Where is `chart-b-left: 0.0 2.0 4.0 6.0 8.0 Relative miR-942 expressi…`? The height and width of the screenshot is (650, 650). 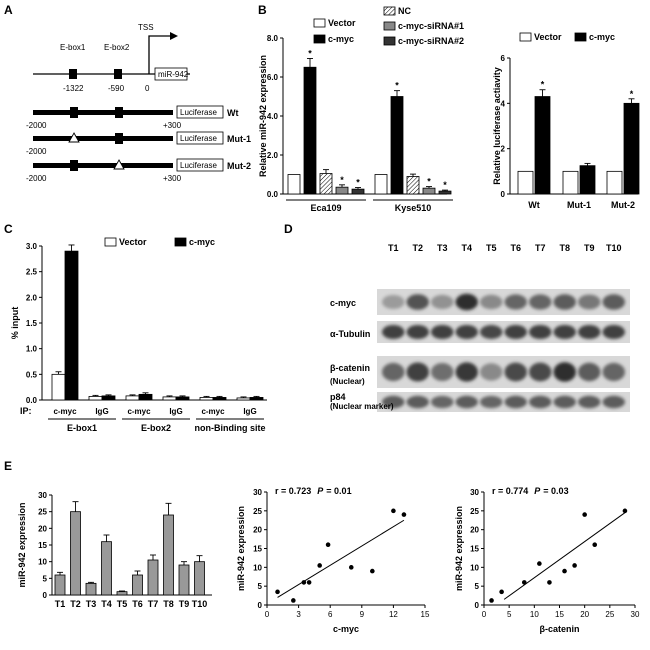 chart-b-left: 0.0 2.0 4.0 6.0 8.0 Relative miR-942 expressi… is located at coordinates (361, 109).